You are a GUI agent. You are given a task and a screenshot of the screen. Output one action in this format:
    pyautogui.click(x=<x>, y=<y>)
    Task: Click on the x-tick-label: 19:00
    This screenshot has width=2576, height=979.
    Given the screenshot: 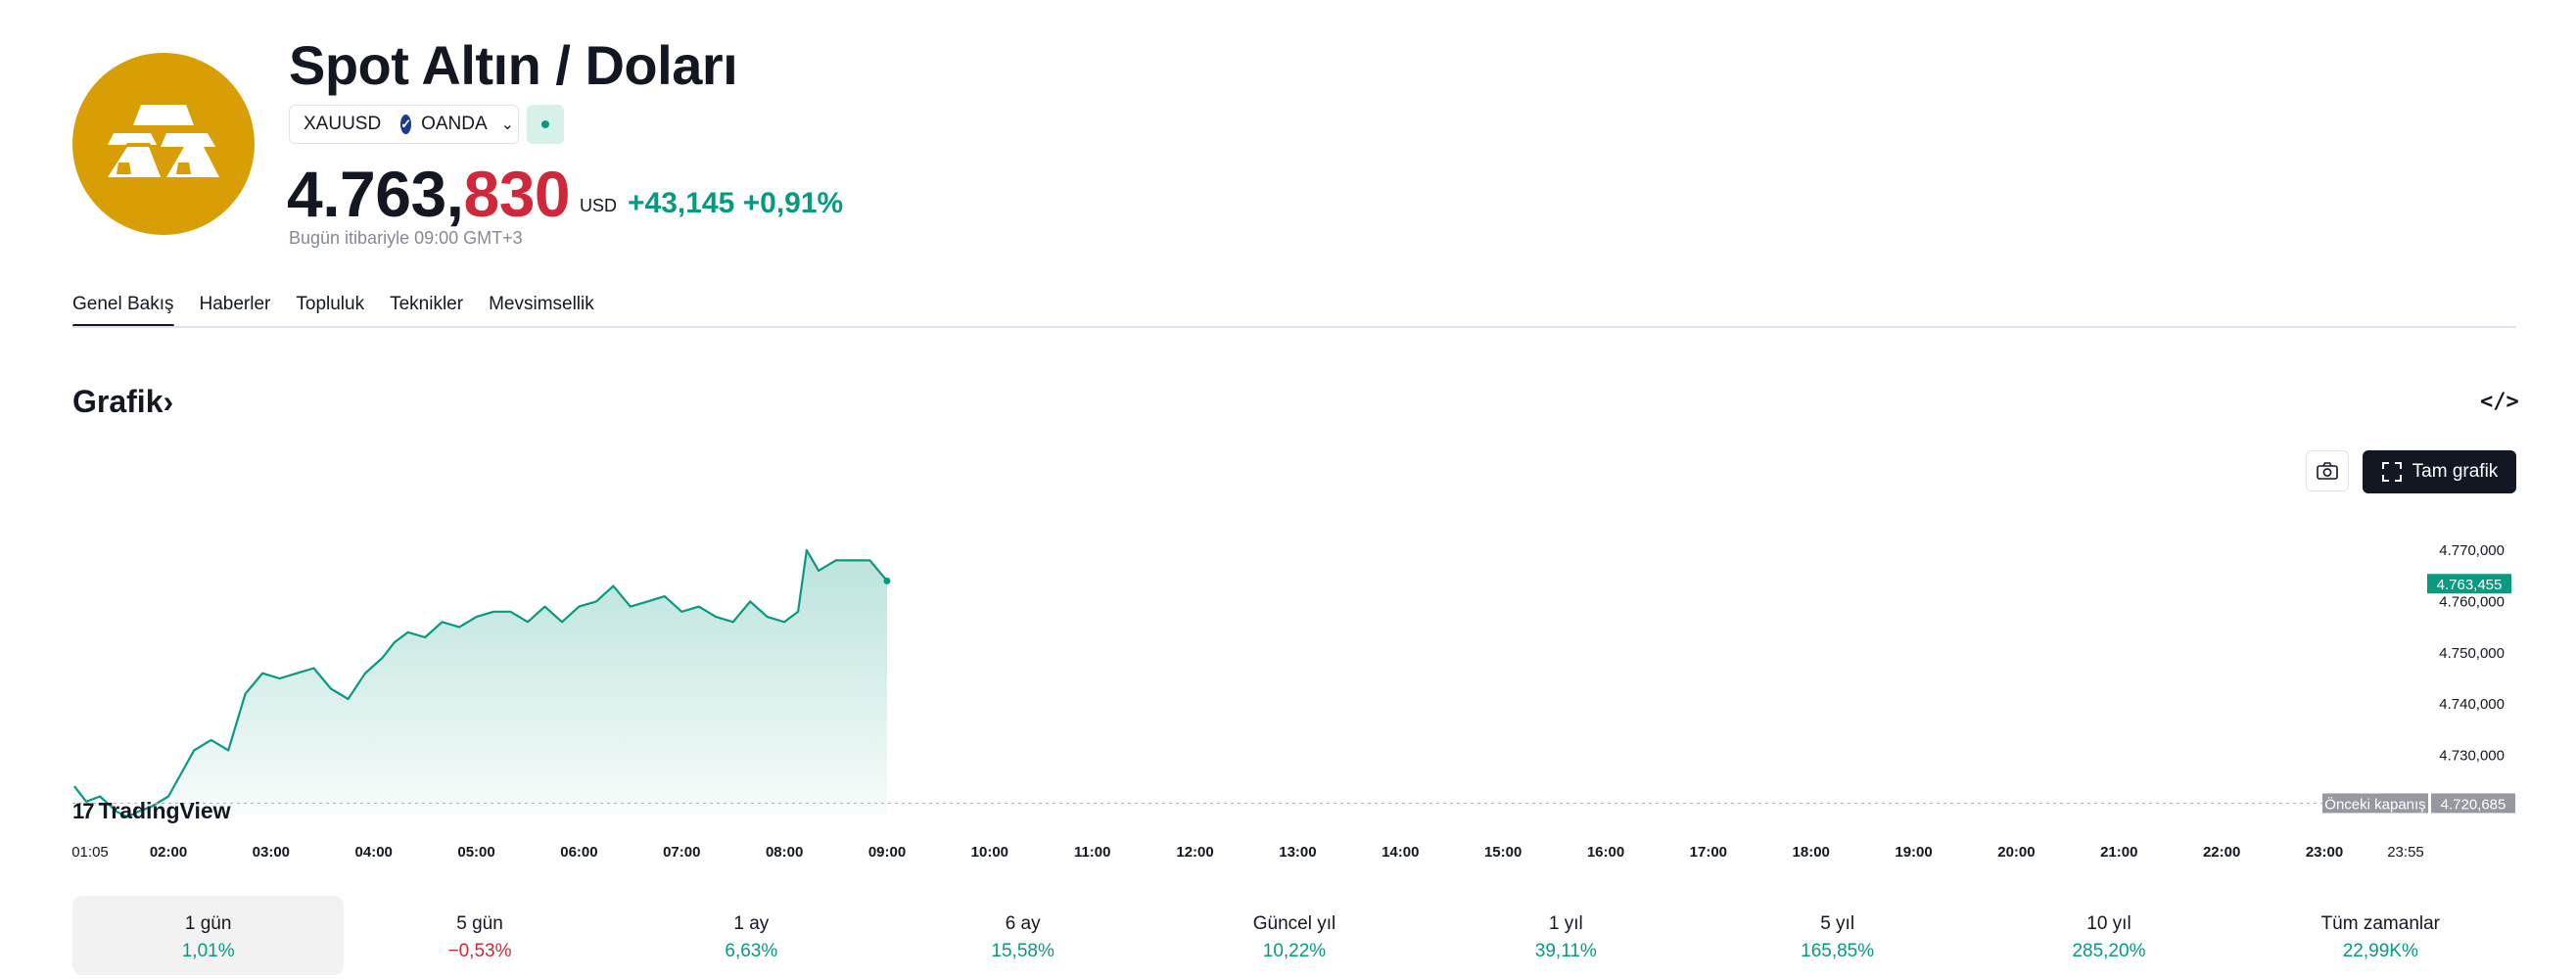 What is the action you would take?
    pyautogui.click(x=1914, y=852)
    